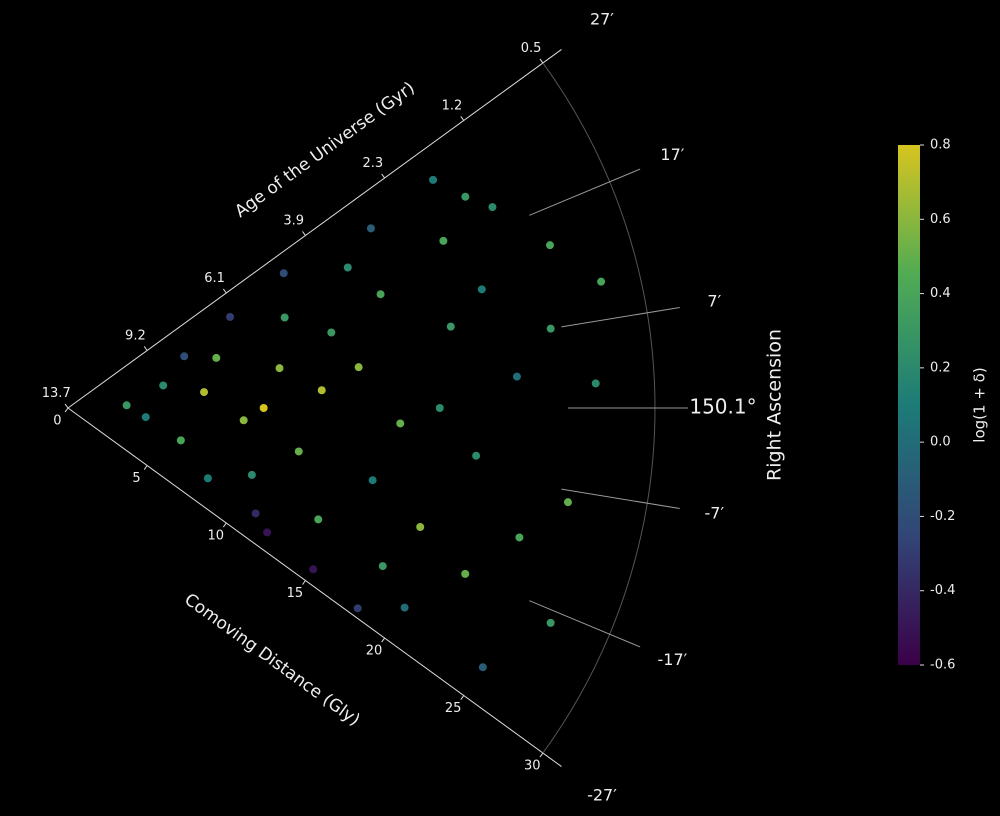  Describe the element at coordinates (714, 300) in the screenshot. I see `theta-tick-label: 7′` at that location.